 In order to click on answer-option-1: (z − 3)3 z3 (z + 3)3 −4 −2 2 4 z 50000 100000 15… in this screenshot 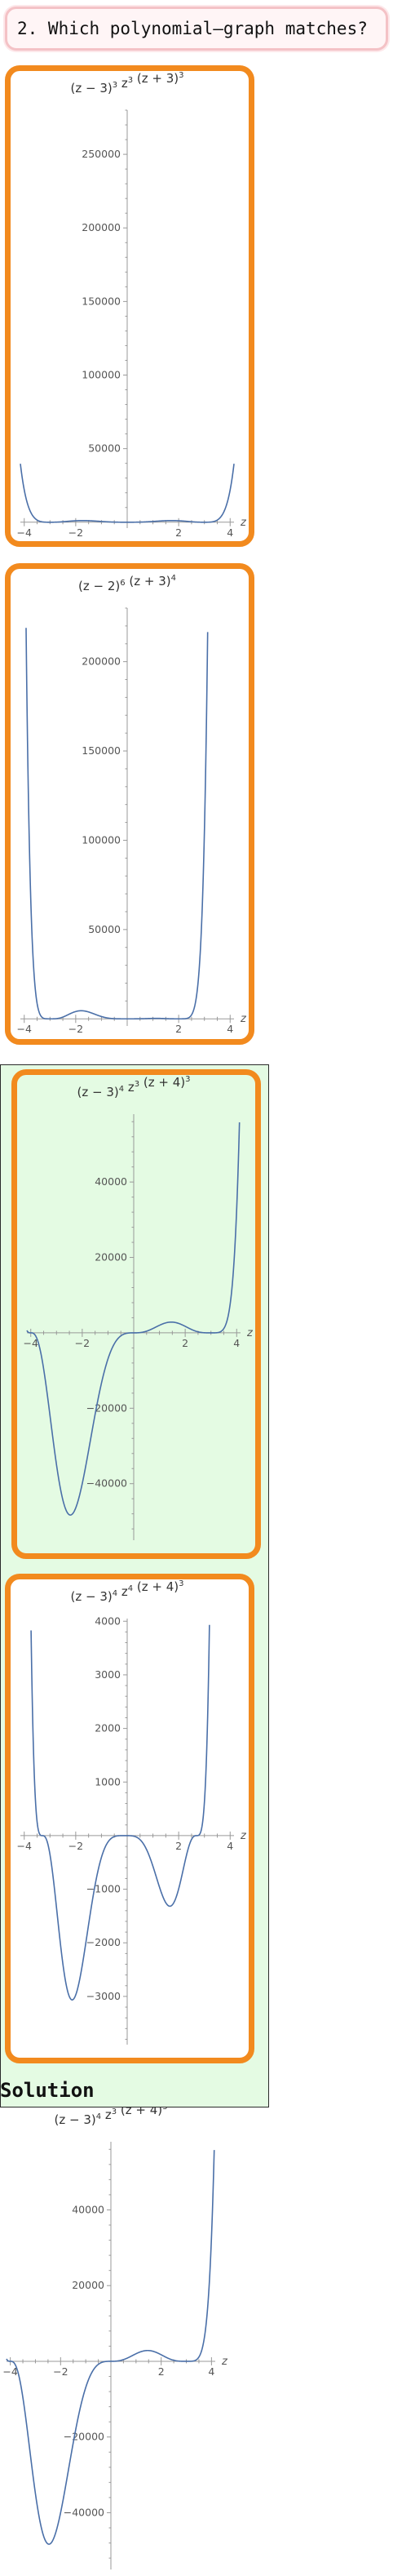, I will do `click(129, 306)`.